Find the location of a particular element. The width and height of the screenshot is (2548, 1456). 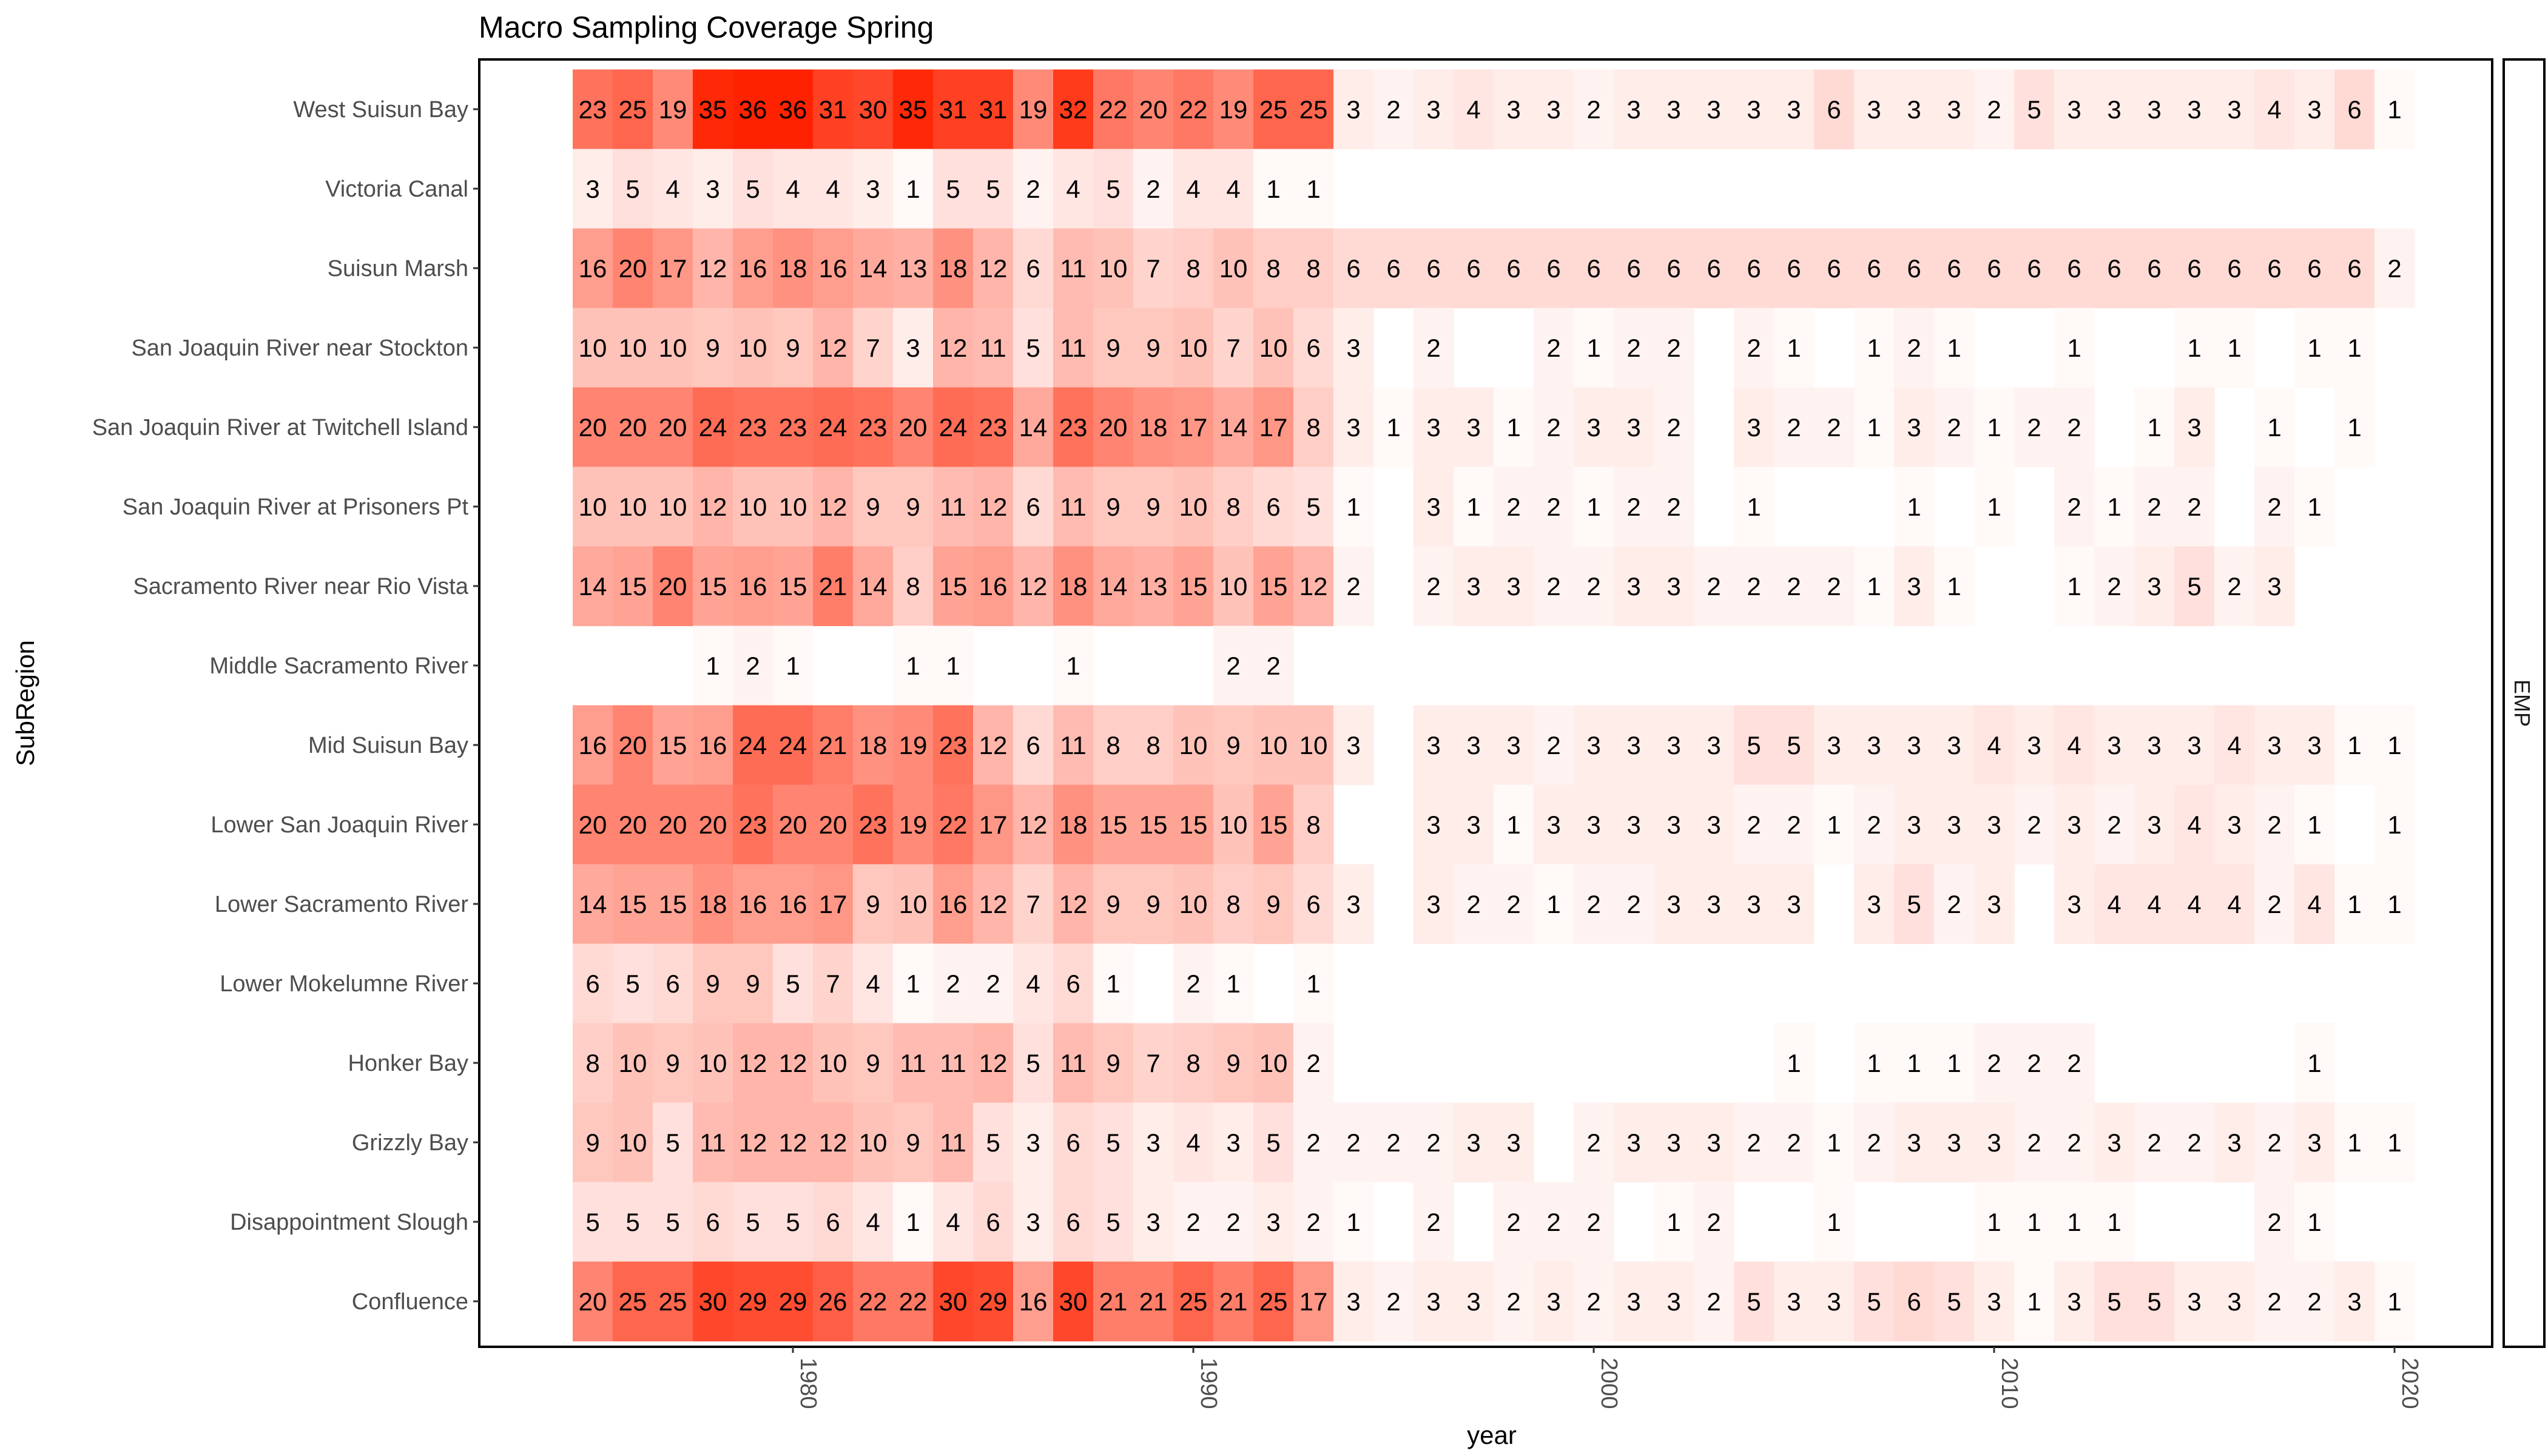

cell-label-lower-san-joaquin-river-2012: 3 is located at coordinates (2074, 825).